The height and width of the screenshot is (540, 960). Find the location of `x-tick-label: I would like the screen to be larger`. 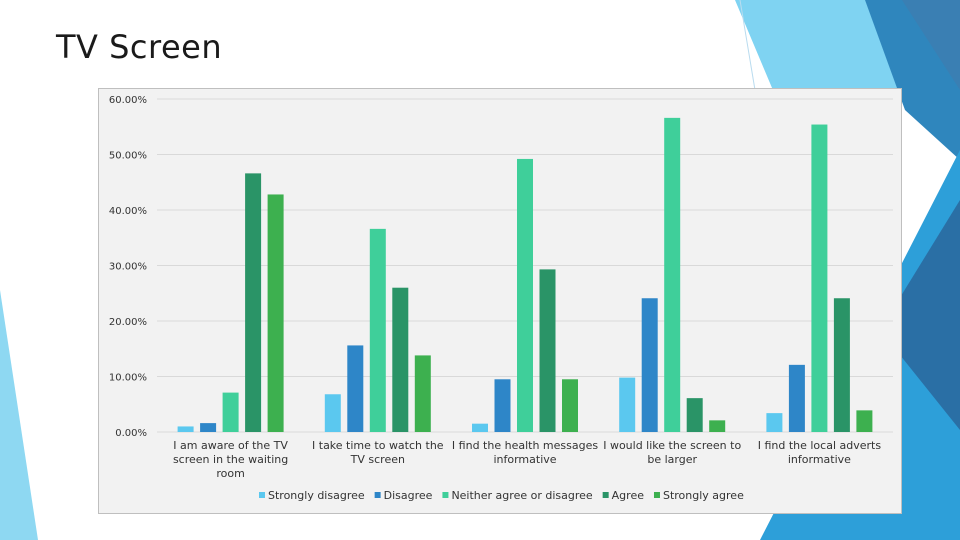

x-tick-label: I would like the screen to be larger is located at coordinates (672, 452).